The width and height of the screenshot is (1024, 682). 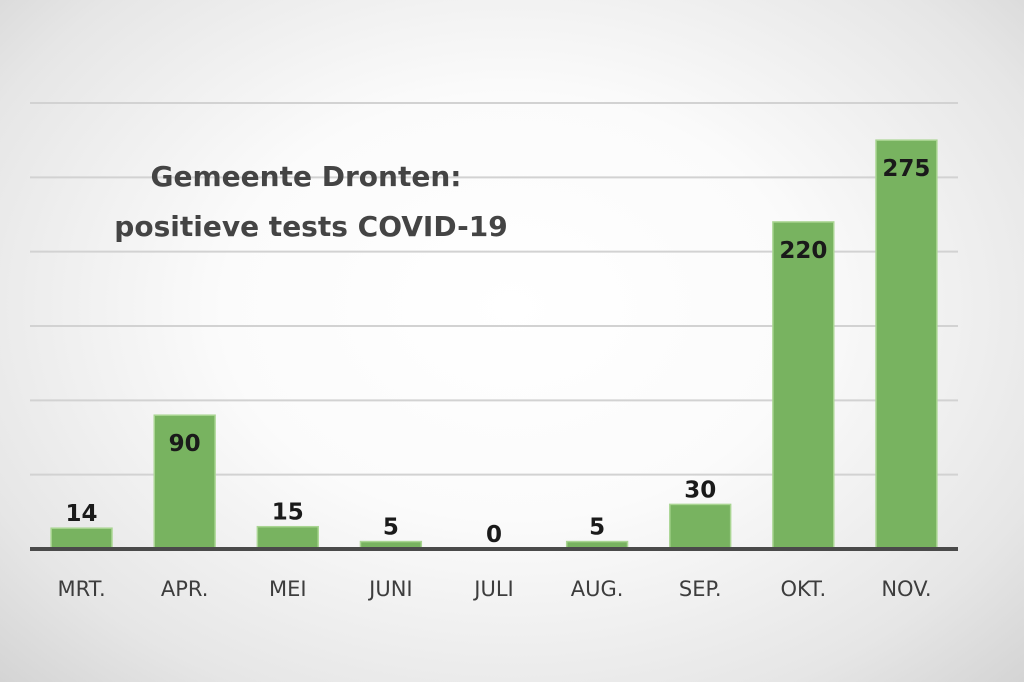 I want to click on x-tick-label: JUNI, so click(x=389, y=589).